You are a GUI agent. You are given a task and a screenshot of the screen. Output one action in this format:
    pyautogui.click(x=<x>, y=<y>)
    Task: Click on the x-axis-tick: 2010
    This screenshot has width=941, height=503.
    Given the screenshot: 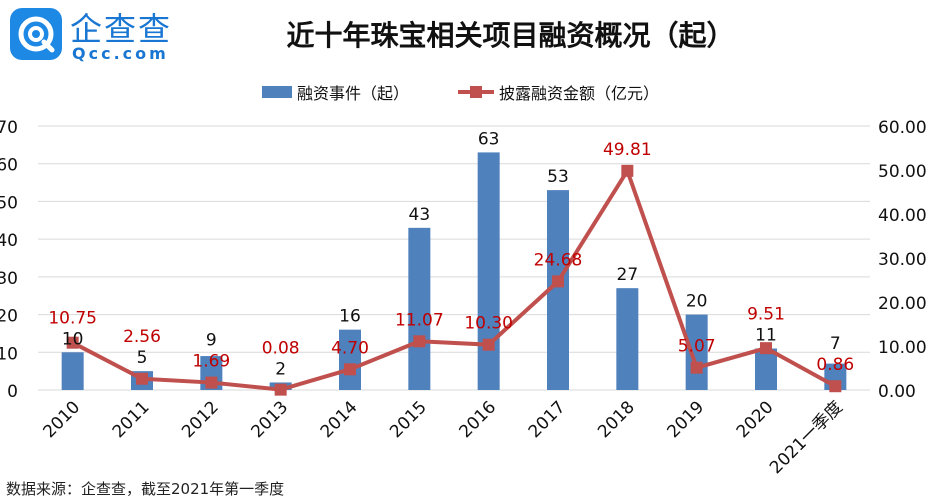 What is the action you would take?
    pyautogui.click(x=61, y=419)
    